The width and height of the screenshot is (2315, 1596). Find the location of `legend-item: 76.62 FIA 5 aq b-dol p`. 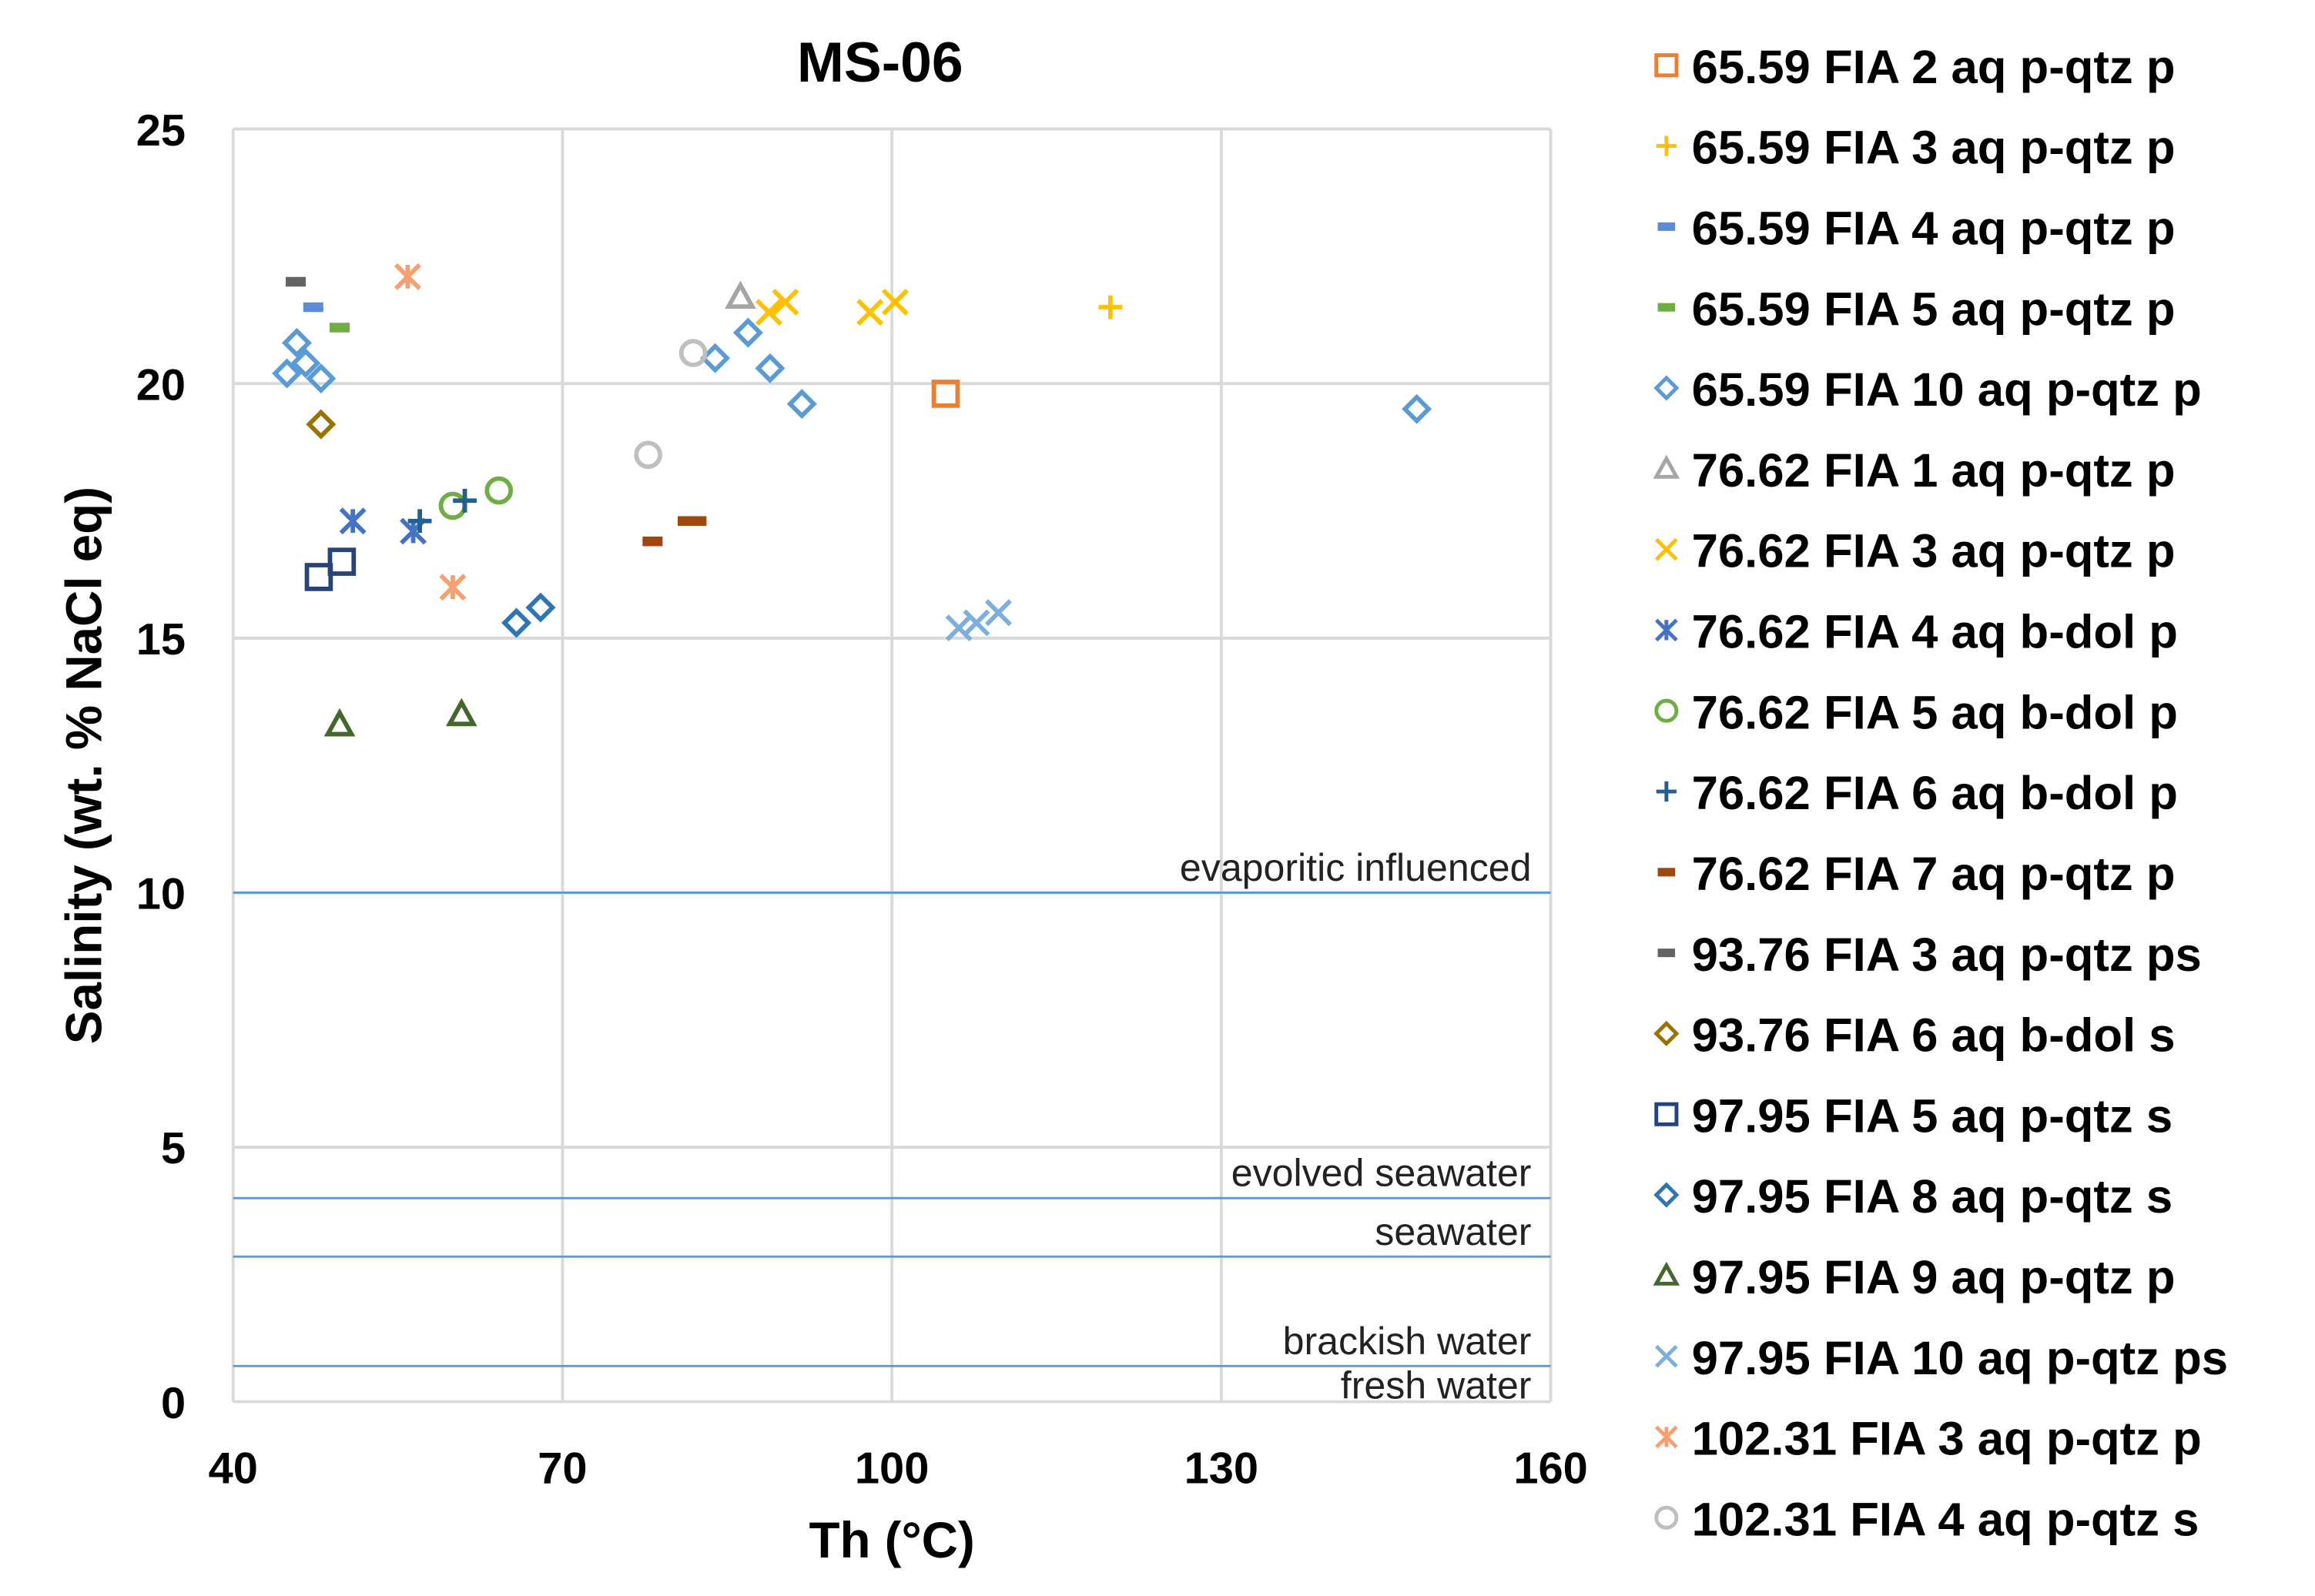

legend-item: 76.62 FIA 5 aq b-dol p is located at coordinates (1916, 712).